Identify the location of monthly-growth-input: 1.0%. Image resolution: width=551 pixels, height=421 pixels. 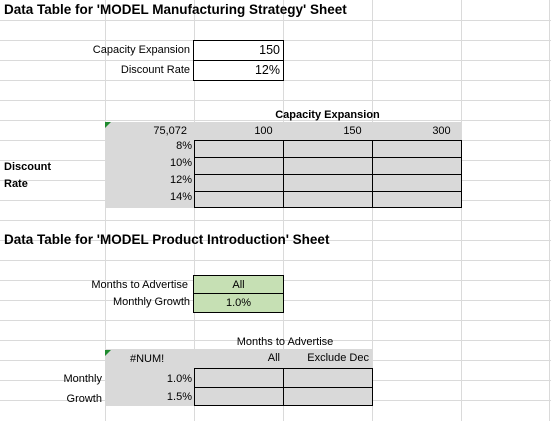
(238, 303).